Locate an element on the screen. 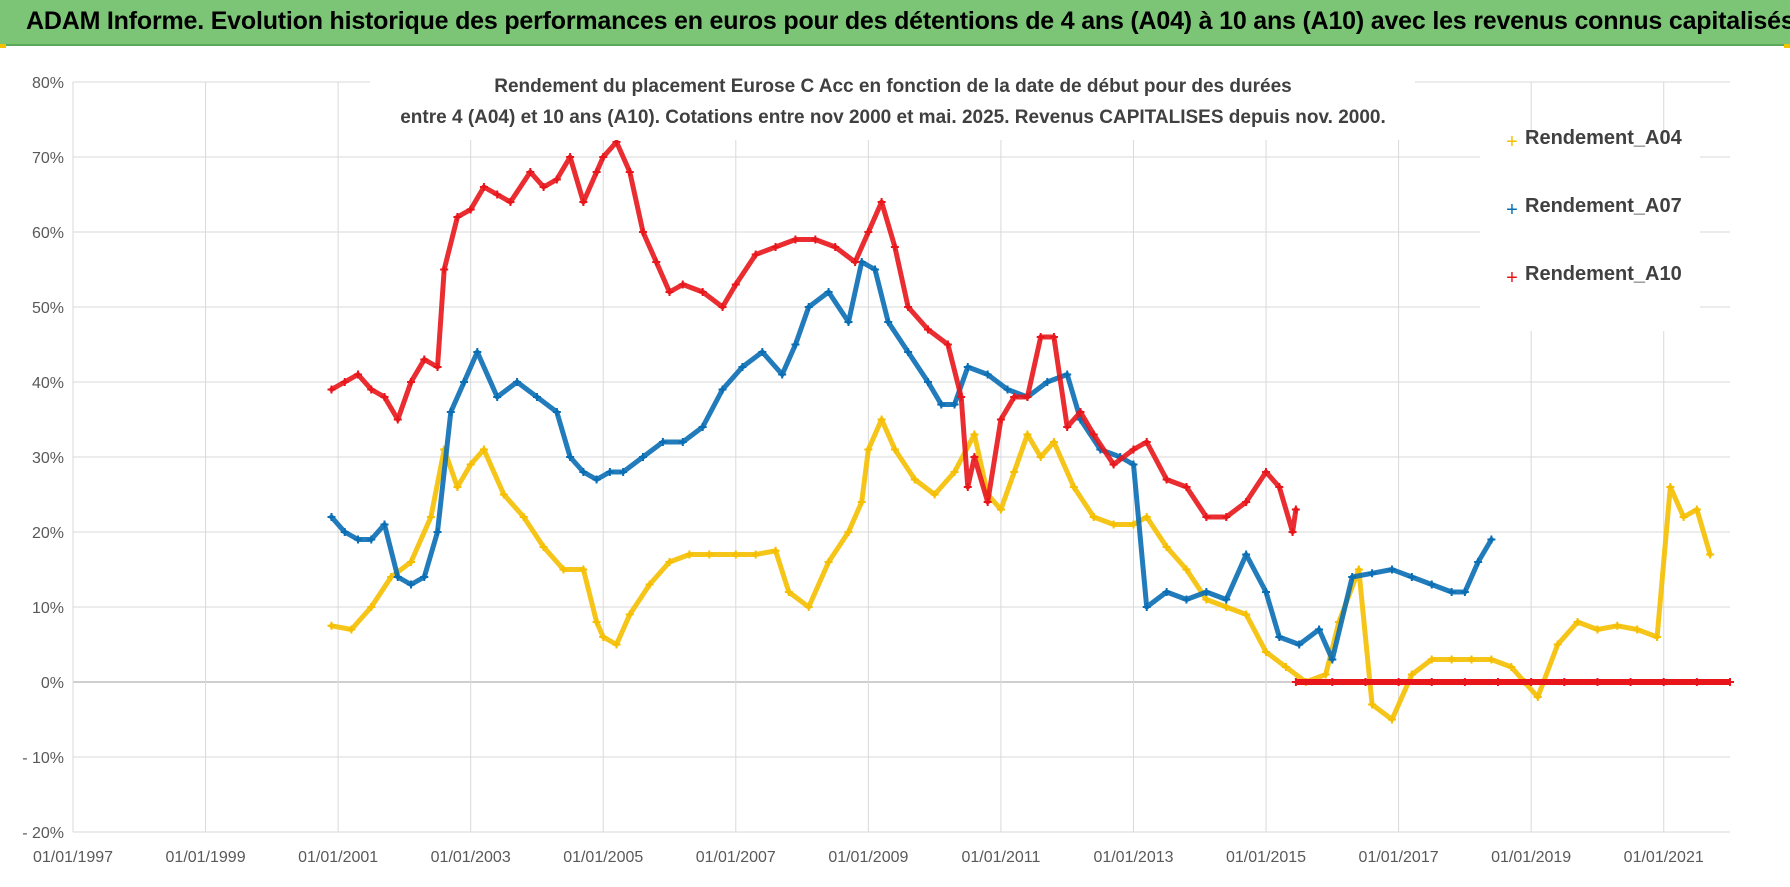 The image size is (1790, 887). x-tick-label: 01/01/1999 is located at coordinates (206, 857).